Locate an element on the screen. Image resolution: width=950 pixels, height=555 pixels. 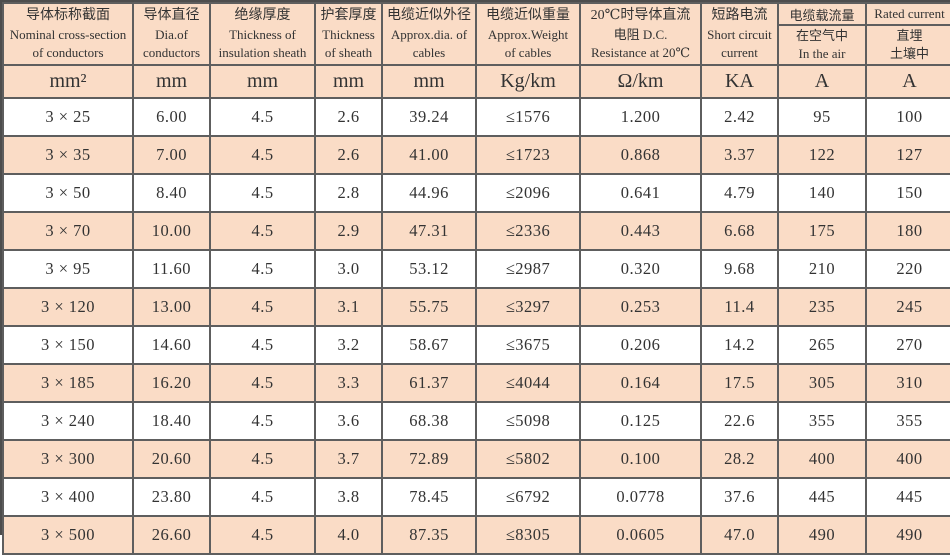
table-cell: 6.00 is located at coordinates (171, 117).